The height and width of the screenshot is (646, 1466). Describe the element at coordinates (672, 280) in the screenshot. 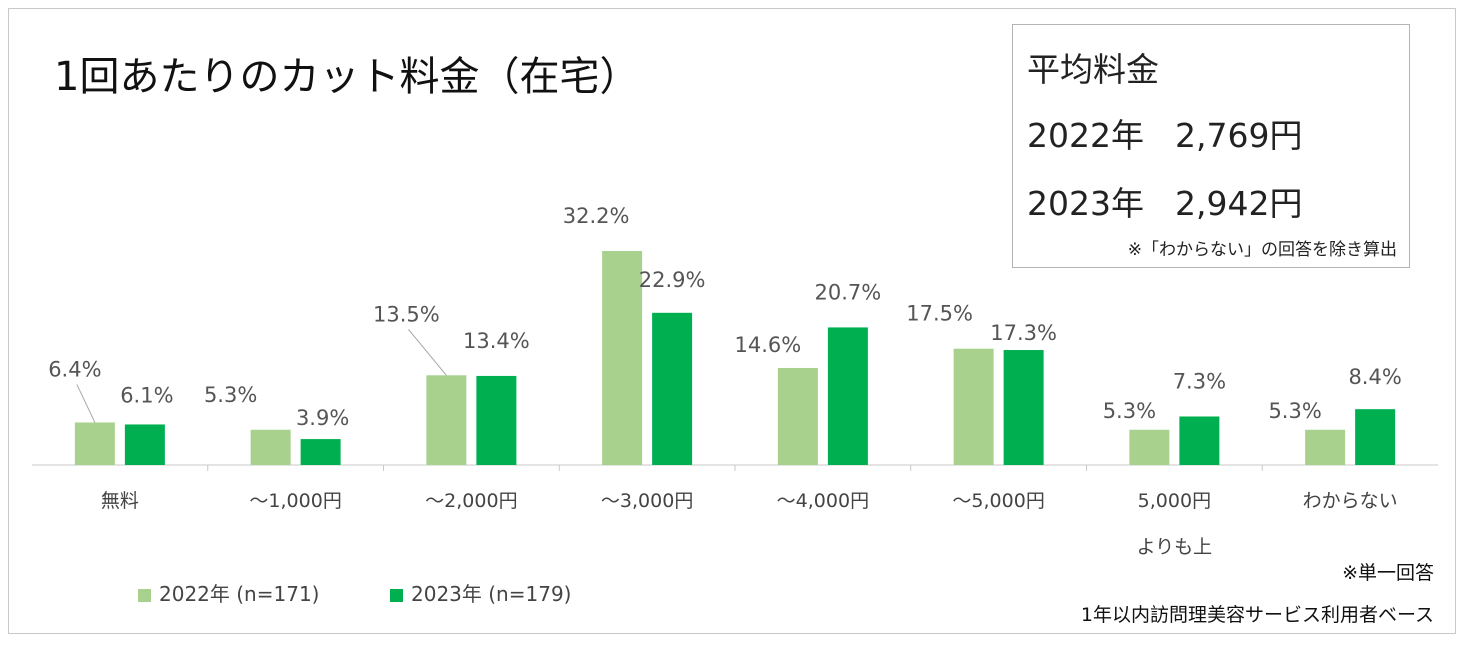

I see `data-label-2023: 22.9%` at that location.